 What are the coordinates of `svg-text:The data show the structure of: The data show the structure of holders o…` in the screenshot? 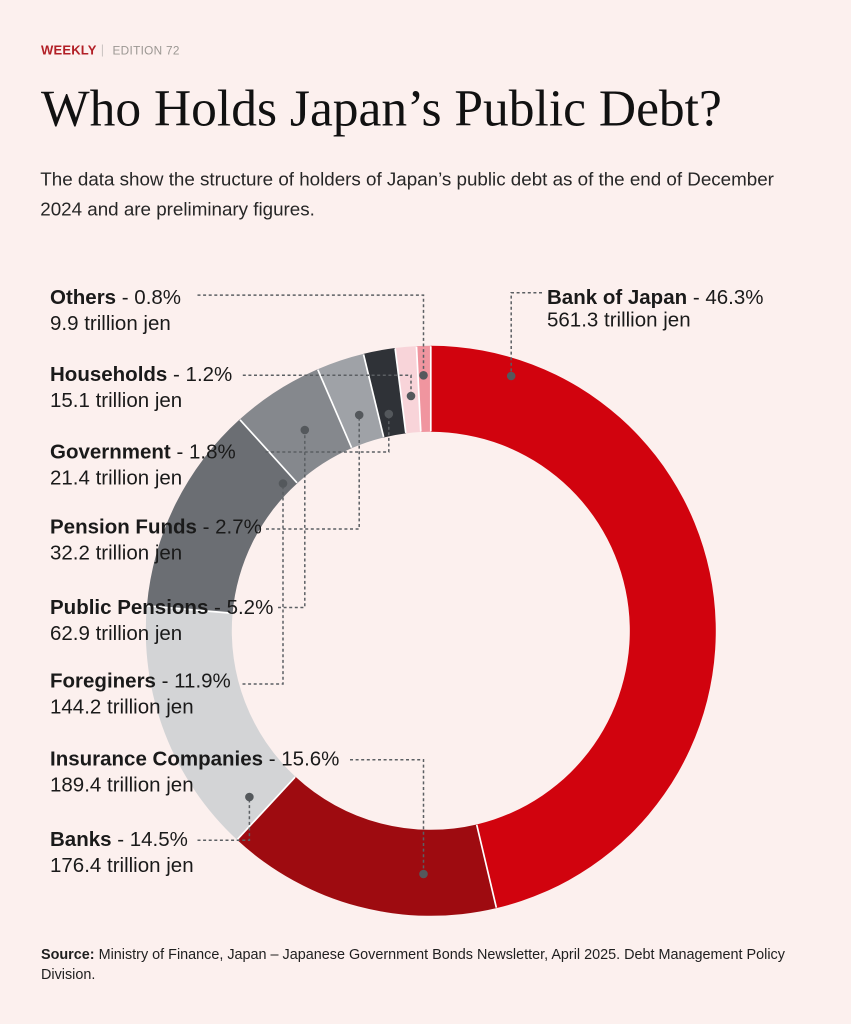 It's located at (407, 178).